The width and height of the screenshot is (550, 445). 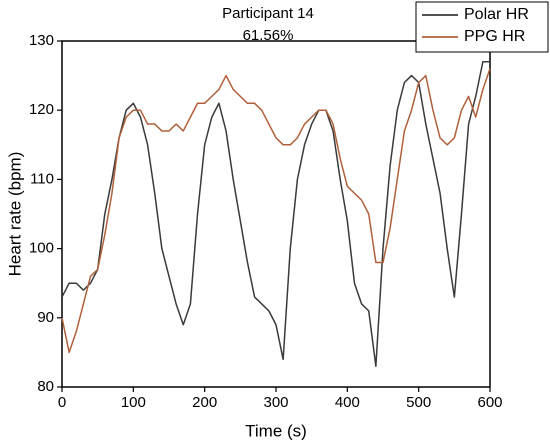 I want to click on x-tick-label: 400, so click(x=347, y=402).